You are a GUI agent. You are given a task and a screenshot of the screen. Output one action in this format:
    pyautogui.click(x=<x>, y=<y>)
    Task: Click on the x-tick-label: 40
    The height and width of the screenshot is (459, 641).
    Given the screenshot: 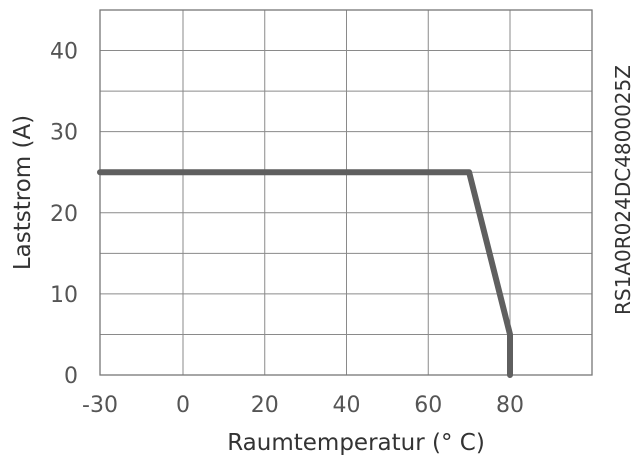 What is the action you would take?
    pyautogui.click(x=347, y=405)
    